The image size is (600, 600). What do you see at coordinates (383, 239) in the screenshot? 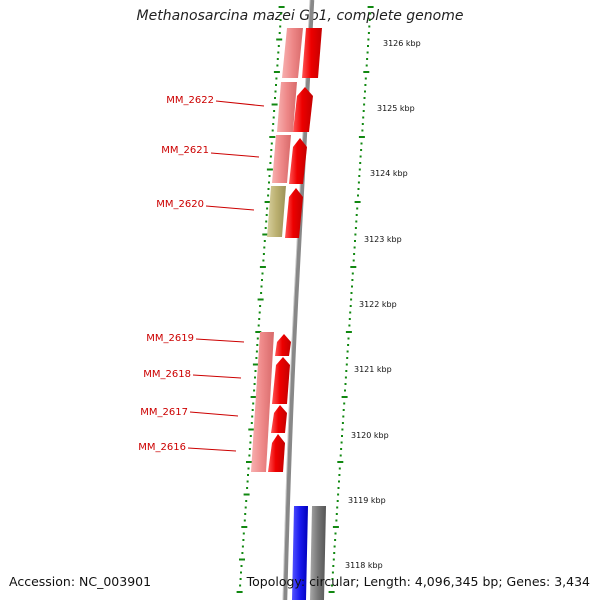
I see `scale-label: 3123 kbp` at bounding box center [383, 239].